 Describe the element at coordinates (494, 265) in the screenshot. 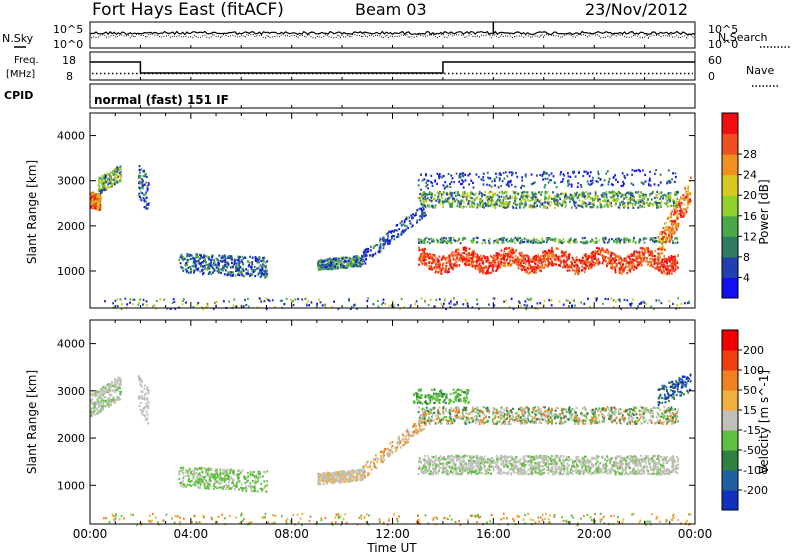

I see `power-point-2061` at that location.